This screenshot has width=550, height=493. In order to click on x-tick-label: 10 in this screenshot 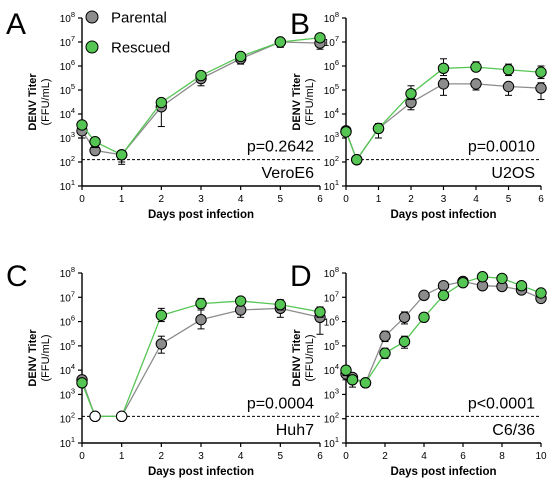, I will do `click(541, 456)`.